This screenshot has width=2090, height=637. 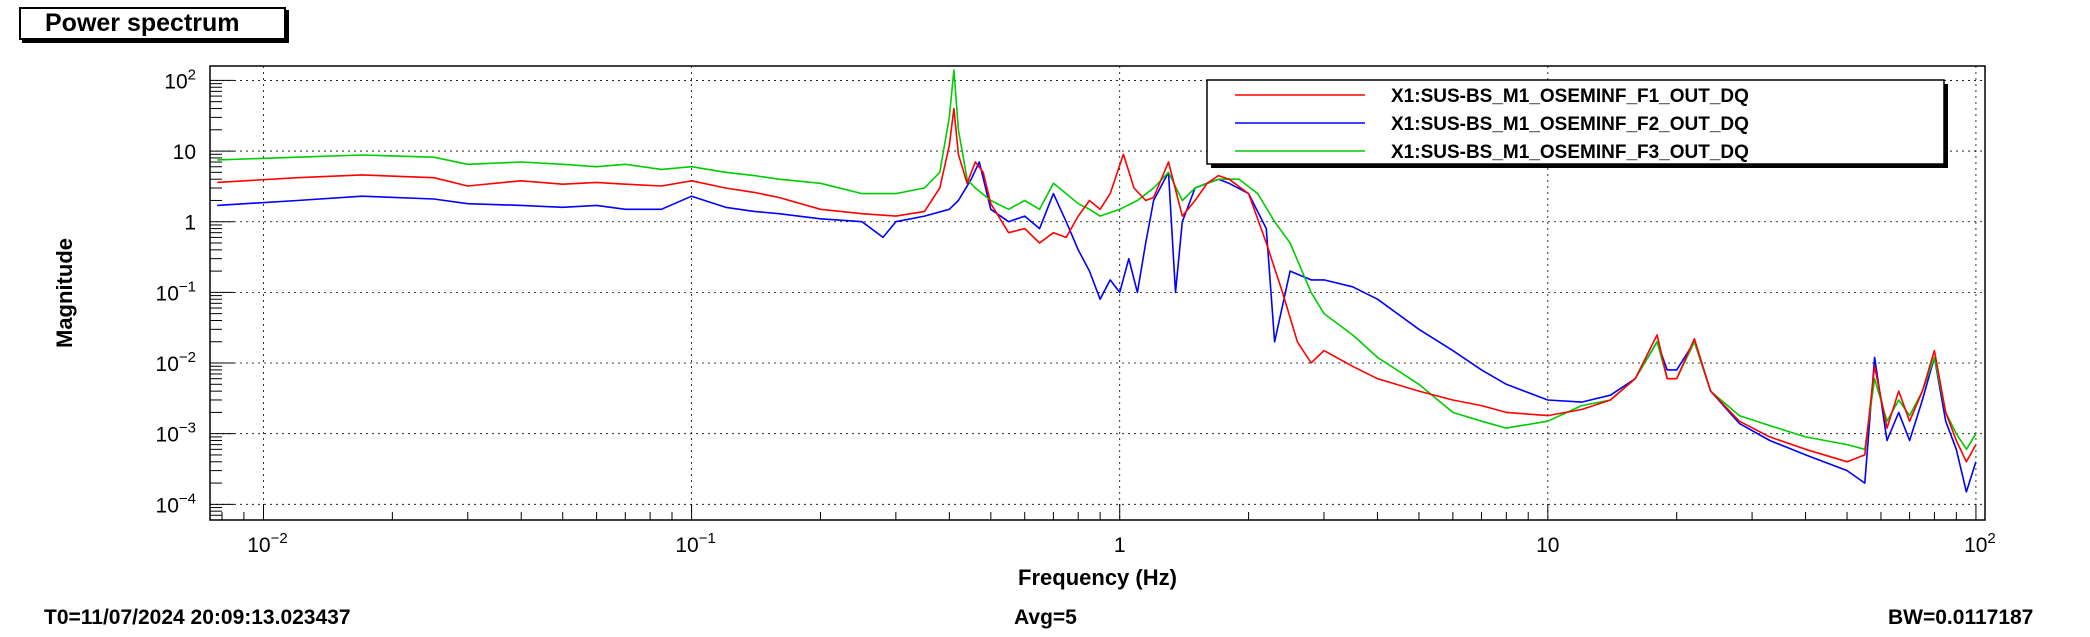 I want to click on y-tick-label: 10⁻³, so click(x=176, y=433).